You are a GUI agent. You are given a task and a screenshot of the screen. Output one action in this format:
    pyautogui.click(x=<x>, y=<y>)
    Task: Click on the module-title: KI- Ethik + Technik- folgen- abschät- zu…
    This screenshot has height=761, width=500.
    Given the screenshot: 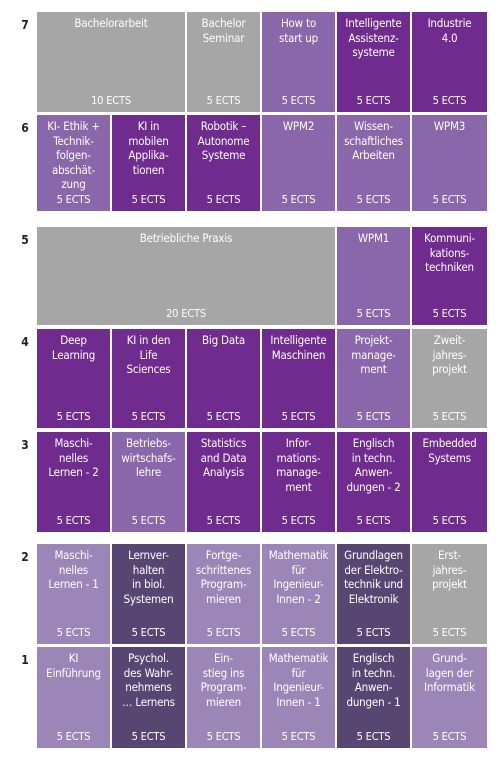 What is the action you would take?
    pyautogui.click(x=73, y=155)
    